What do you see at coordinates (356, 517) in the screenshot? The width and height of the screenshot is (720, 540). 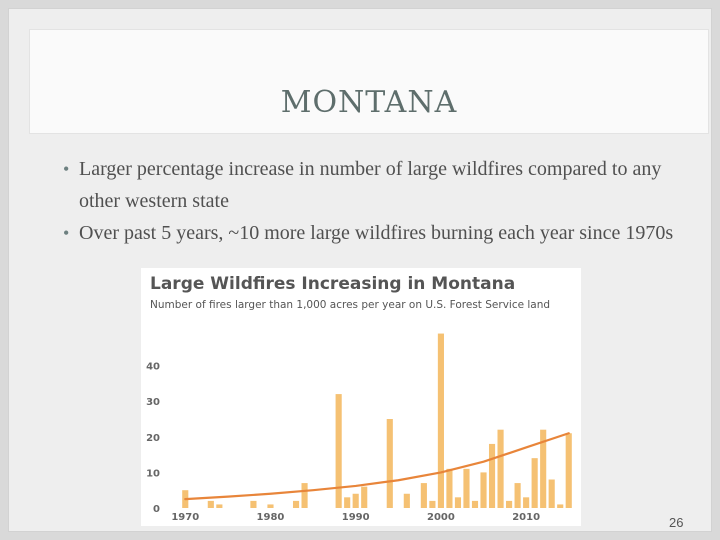 I see `x-tick-label: 1990` at bounding box center [356, 517].